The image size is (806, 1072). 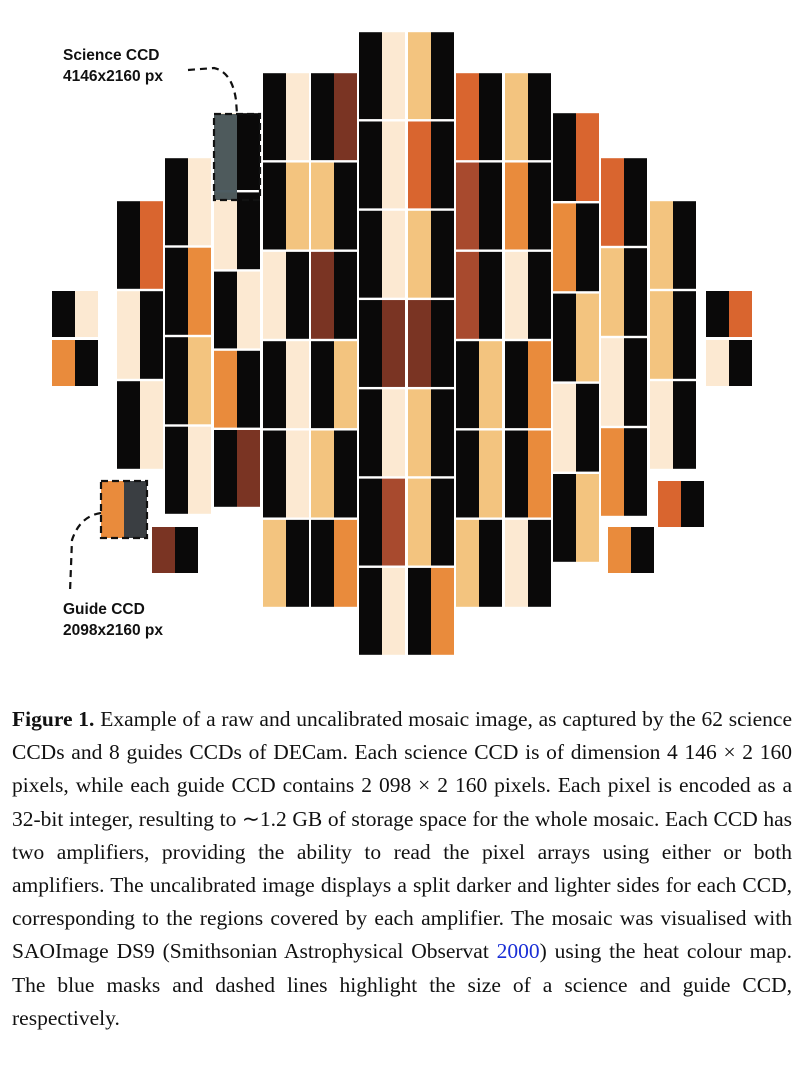 I want to click on guide-ccd-size: 2098x2160 px, so click(x=113, y=630).